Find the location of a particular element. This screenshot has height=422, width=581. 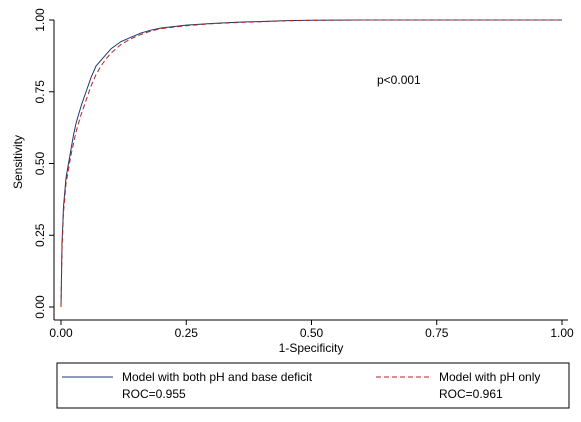

legend-roc-series-1: ROC=0.955 is located at coordinates (154, 394).